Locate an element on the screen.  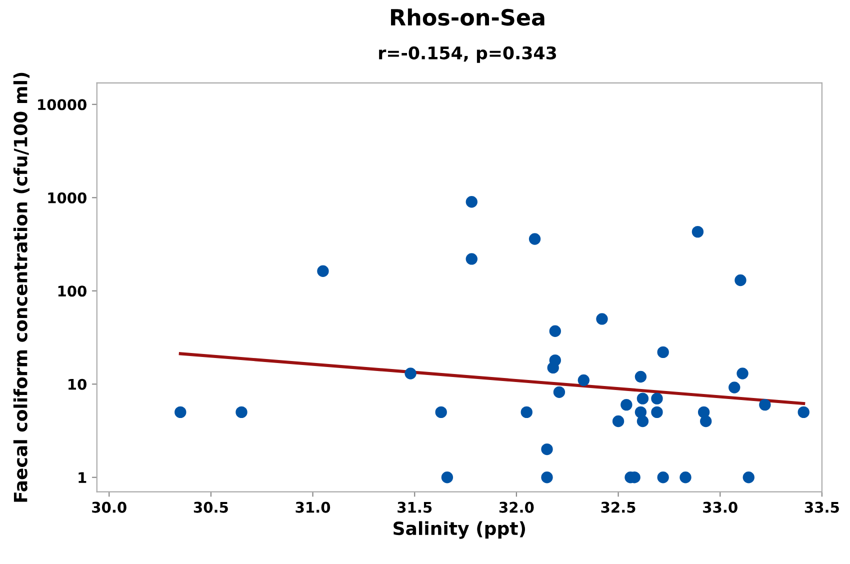
y-tick-label: 100 is located at coordinates (72, 291).